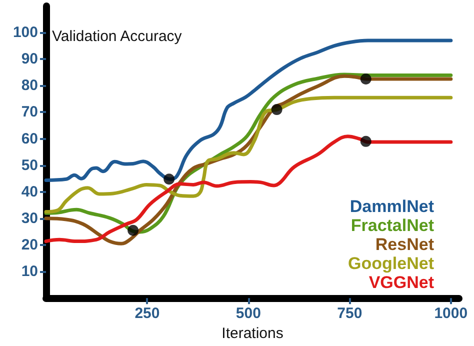  Describe the element at coordinates (392, 206) in the screenshot. I see `text: DammlNet` at that location.